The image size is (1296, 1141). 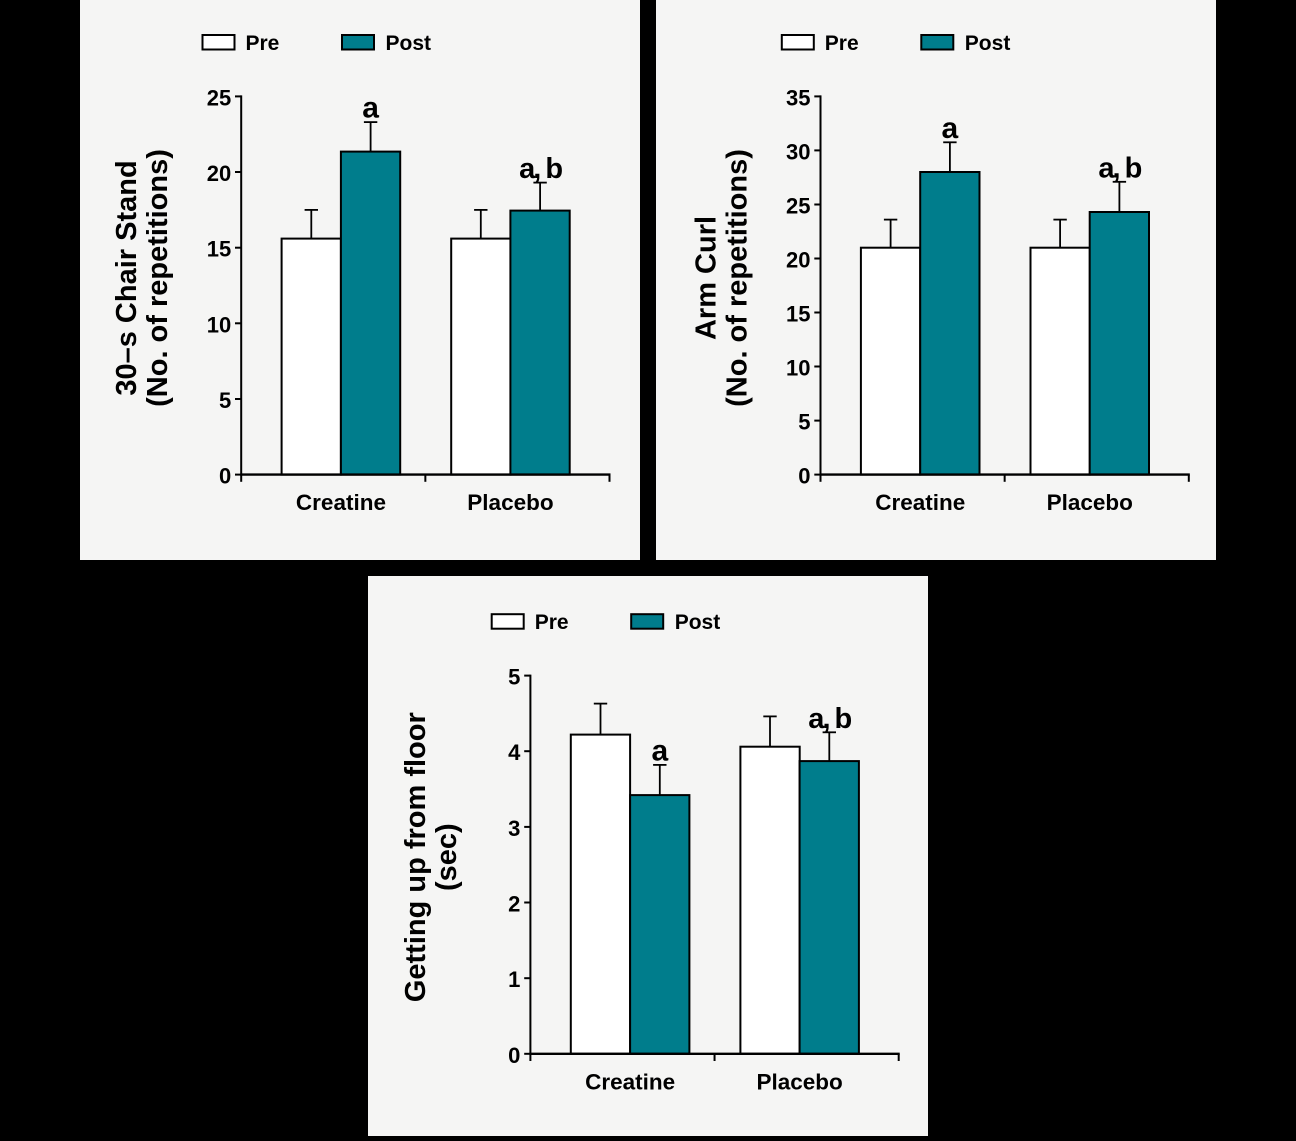 I want to click on svg-text: (sec), so click(x=447, y=857).